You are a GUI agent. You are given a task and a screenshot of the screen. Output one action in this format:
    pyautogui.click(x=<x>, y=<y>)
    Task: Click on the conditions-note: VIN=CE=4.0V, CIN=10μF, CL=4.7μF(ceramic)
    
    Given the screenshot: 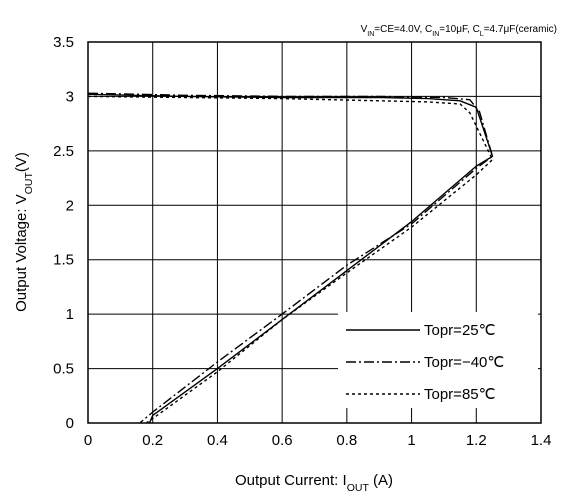 What is the action you would take?
    pyautogui.click(x=459, y=31)
    